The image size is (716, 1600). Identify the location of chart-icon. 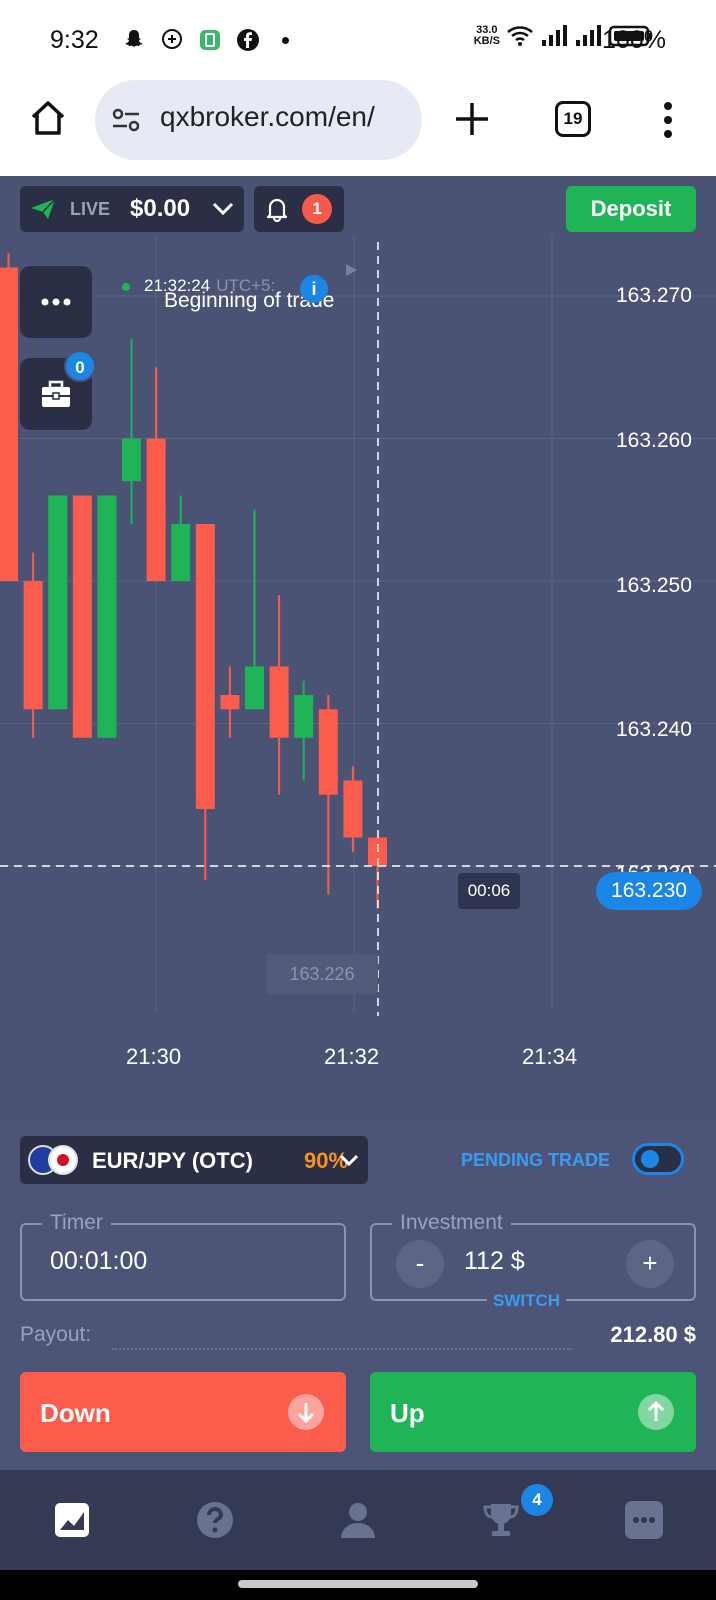
(72, 1520).